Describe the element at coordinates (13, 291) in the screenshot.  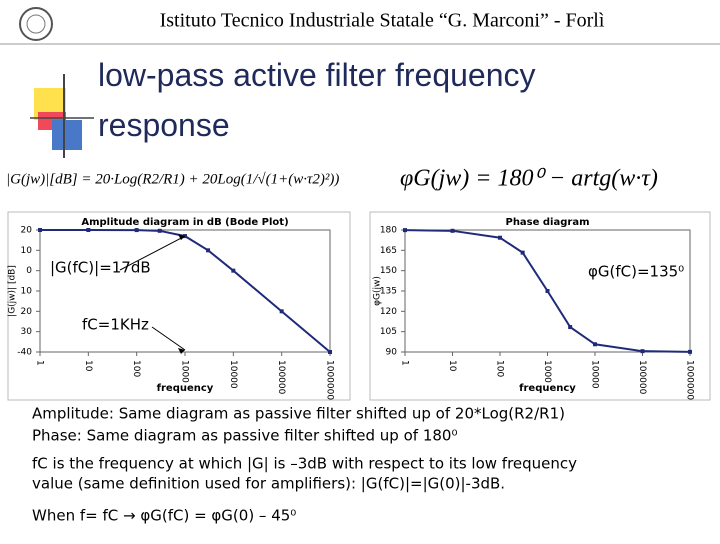
I see `y-axis-label: |G(jw)| [dB]` at that location.